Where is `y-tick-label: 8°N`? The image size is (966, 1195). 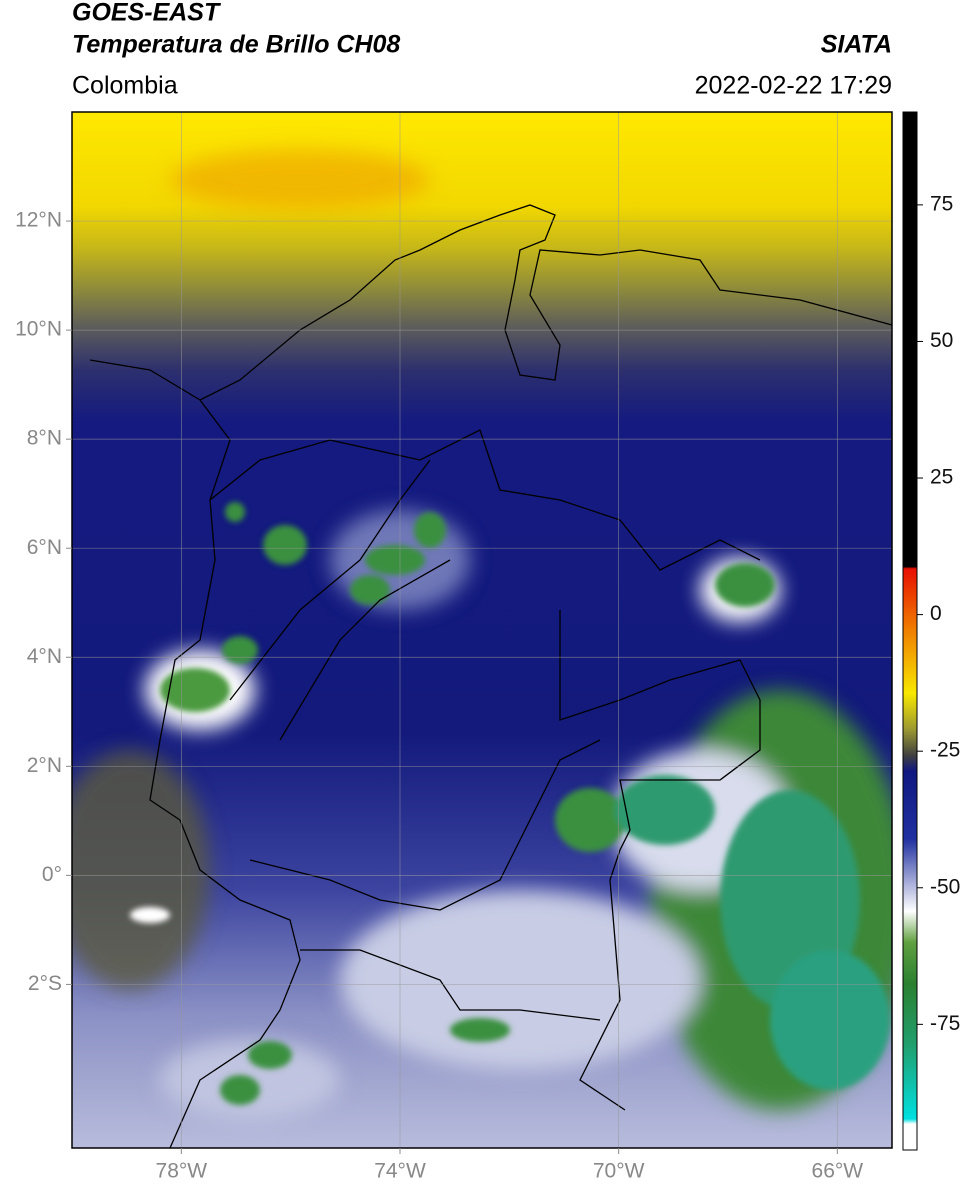
y-tick-label: 8°N is located at coordinates (44, 438).